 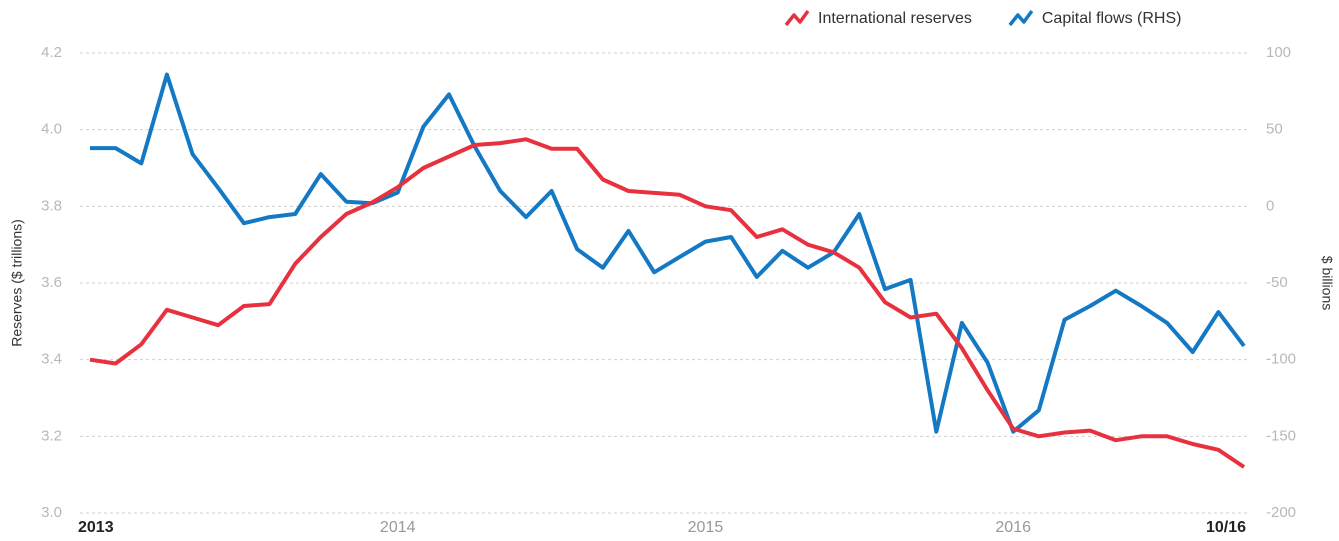 What do you see at coordinates (96, 527) in the screenshot?
I see `x-tick-label: 2013` at bounding box center [96, 527].